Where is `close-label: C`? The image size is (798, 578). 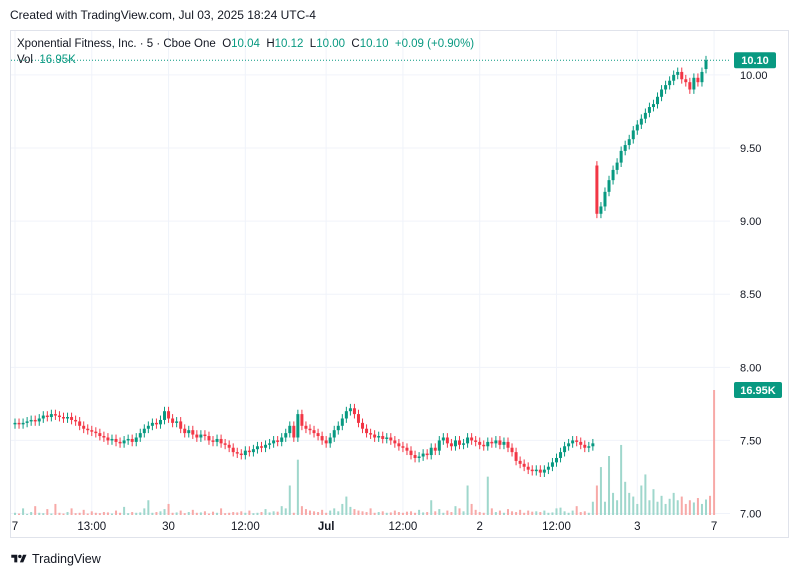
close-label: C is located at coordinates (355, 44).